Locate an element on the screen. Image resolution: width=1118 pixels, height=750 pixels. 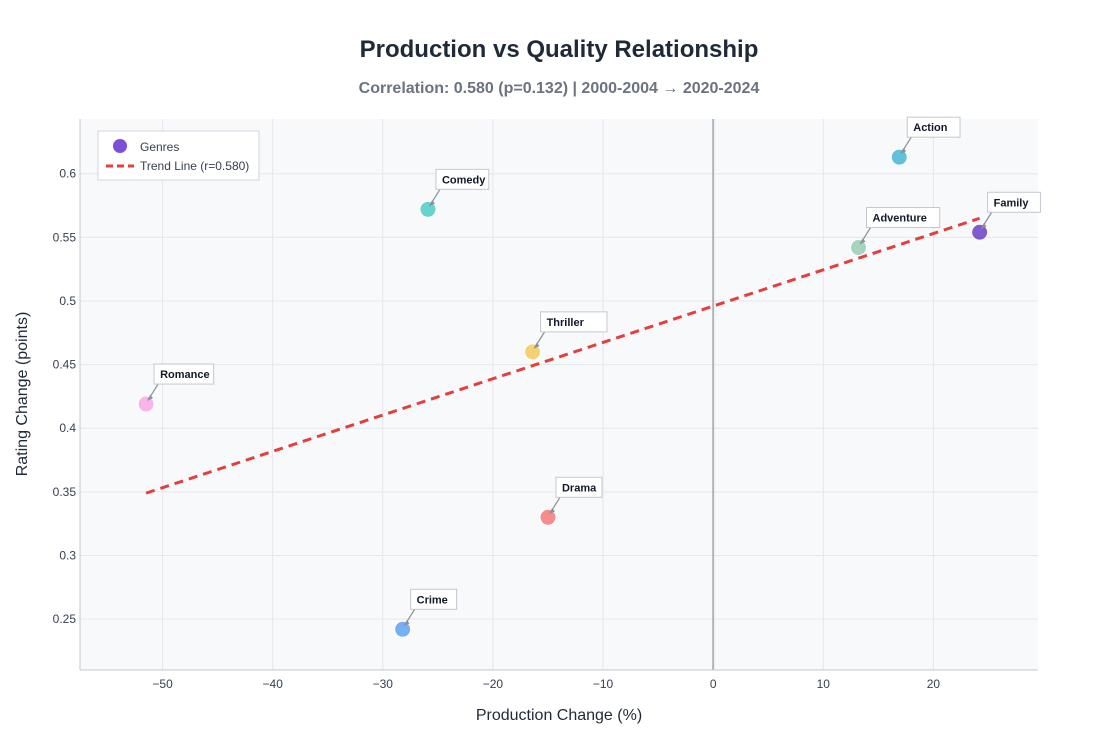
annotation-drama: Drama is located at coordinates (575, 495).